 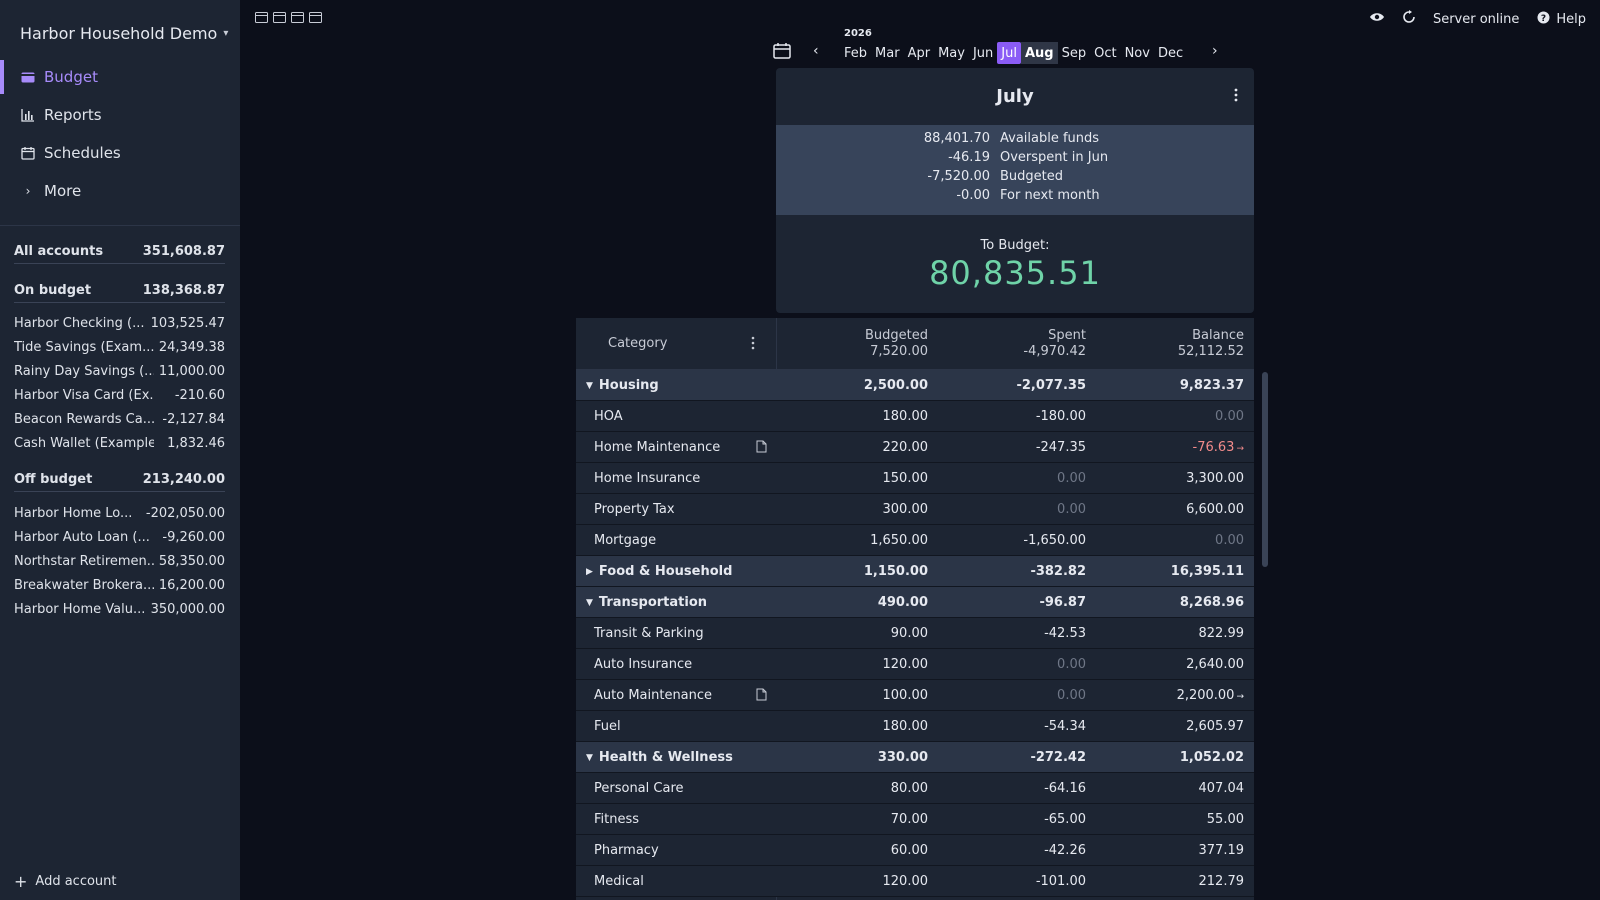 I want to click on nav-schedules: Schedules, so click(x=120, y=153).